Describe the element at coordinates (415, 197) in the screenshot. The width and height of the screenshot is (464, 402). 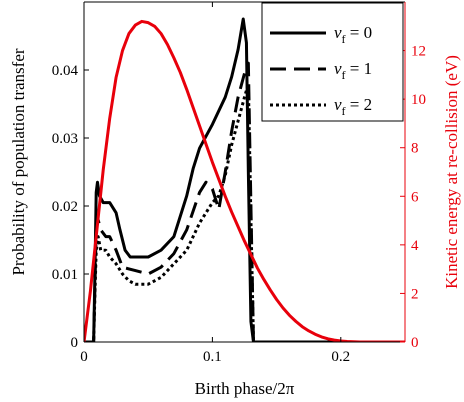
I see `y-right-tick-label: 6` at that location.